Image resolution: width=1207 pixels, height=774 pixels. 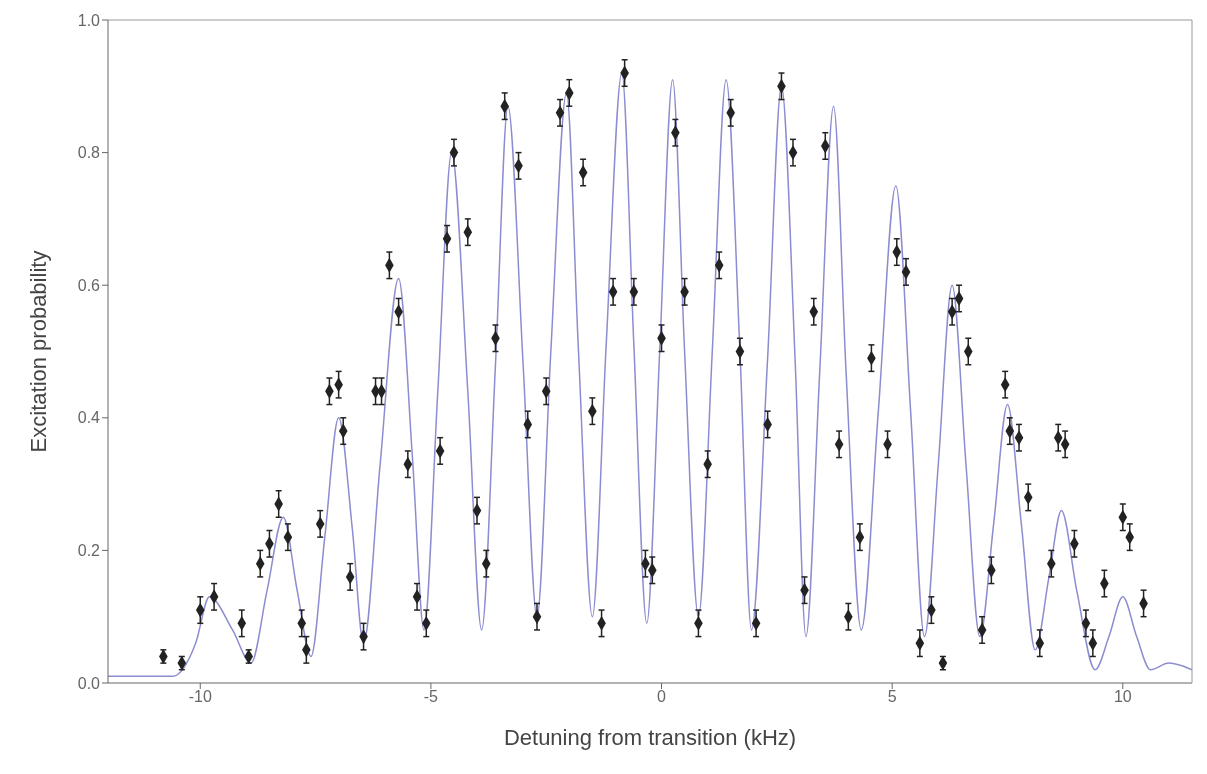 I want to click on y-tick-label: 0.6, so click(x=89, y=285).